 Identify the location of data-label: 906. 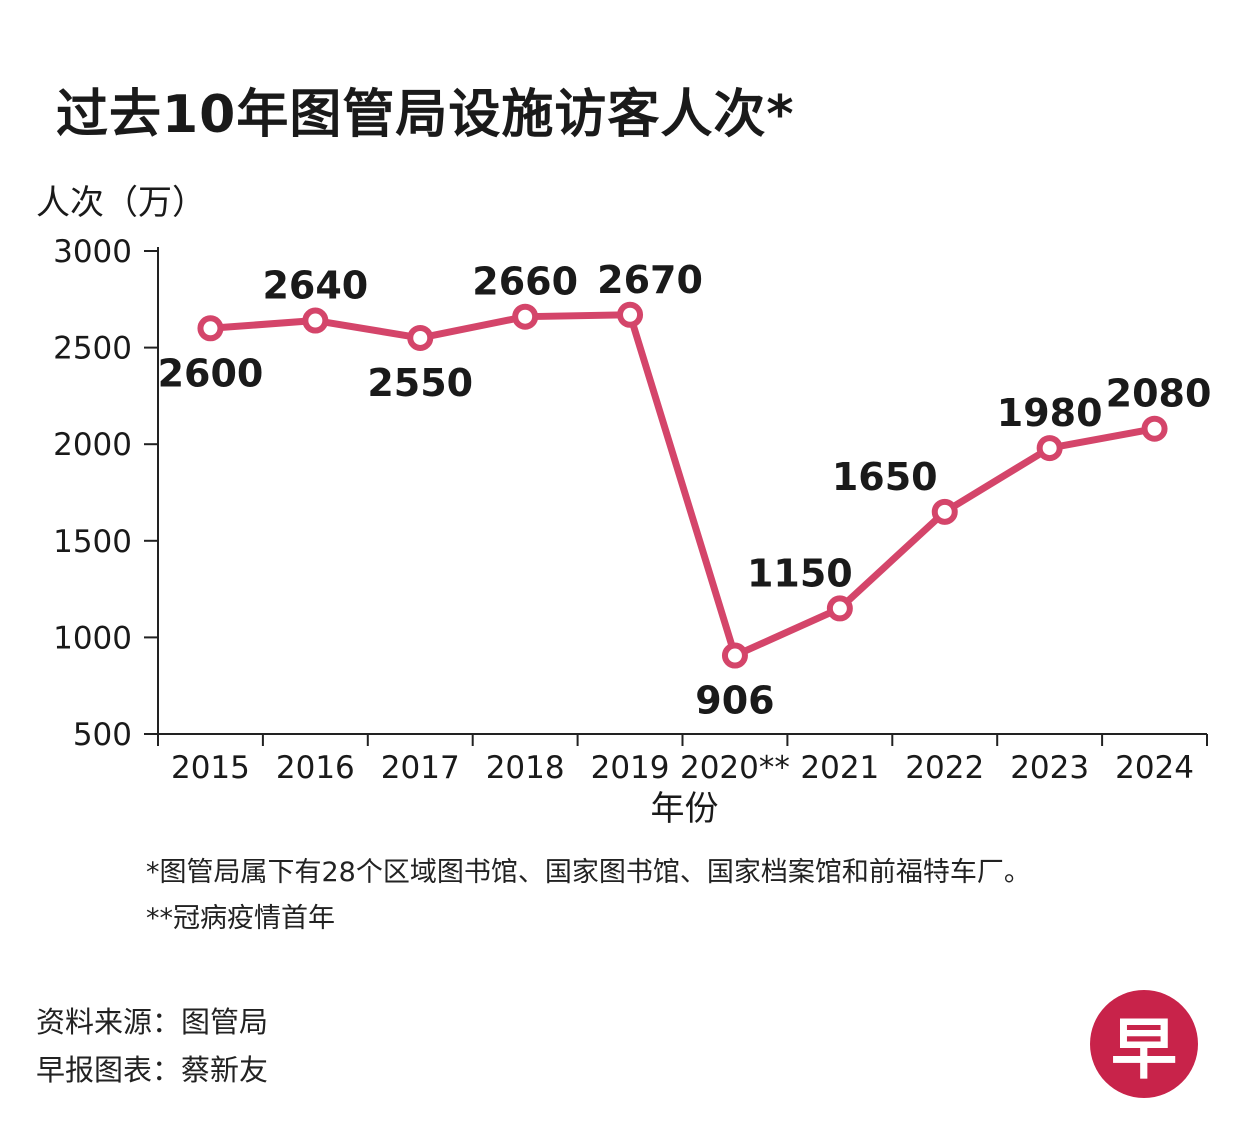
(734, 701).